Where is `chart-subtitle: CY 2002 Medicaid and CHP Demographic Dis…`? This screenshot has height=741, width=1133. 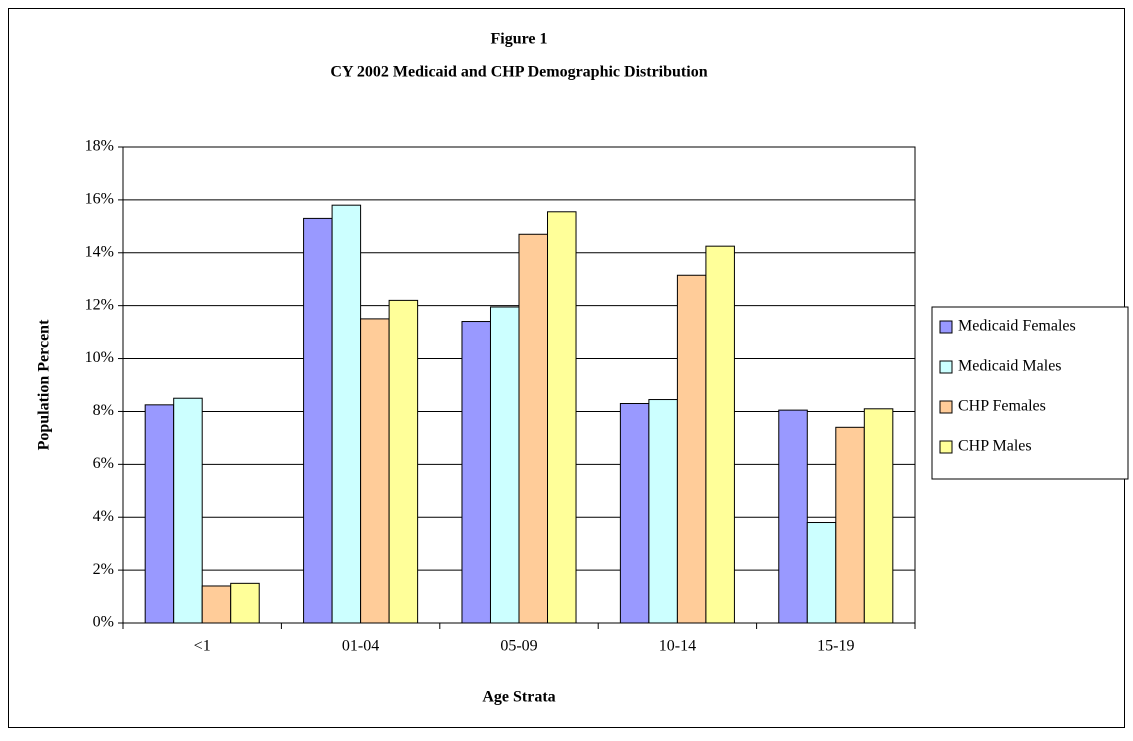
chart-subtitle: CY 2002 Medicaid and CHP Demographic Dis… is located at coordinates (518, 72).